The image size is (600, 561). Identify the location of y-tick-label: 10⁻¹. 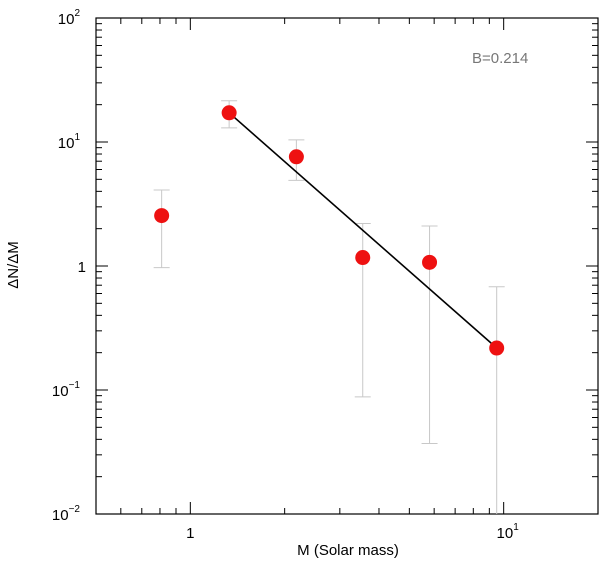
(66, 390).